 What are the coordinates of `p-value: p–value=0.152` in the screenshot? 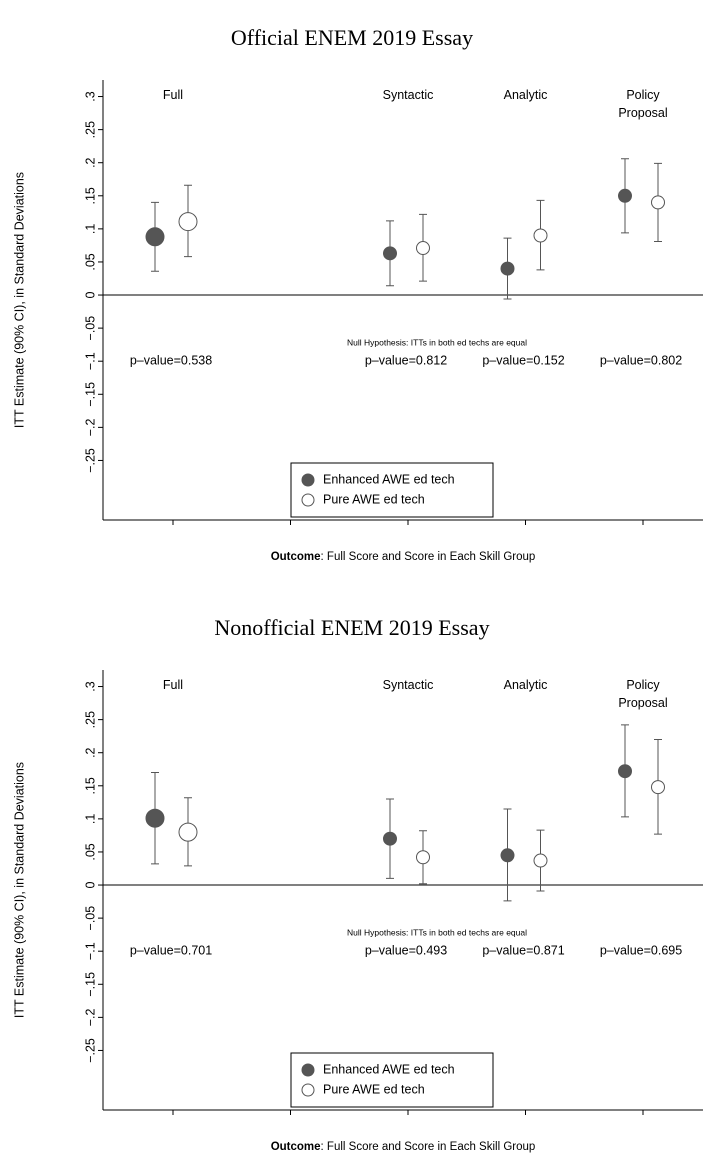 It's located at (523, 360).